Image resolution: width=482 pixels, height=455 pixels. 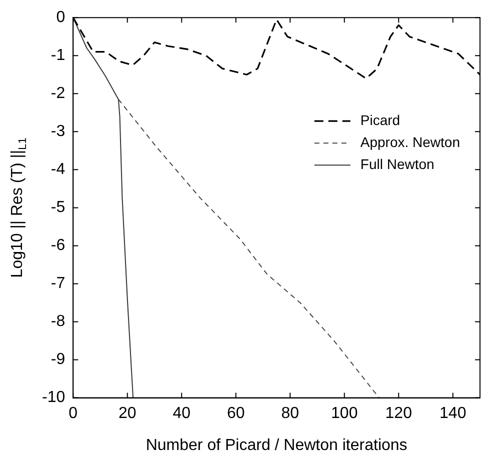 I want to click on y-tick-label: 0, so click(x=61, y=17).